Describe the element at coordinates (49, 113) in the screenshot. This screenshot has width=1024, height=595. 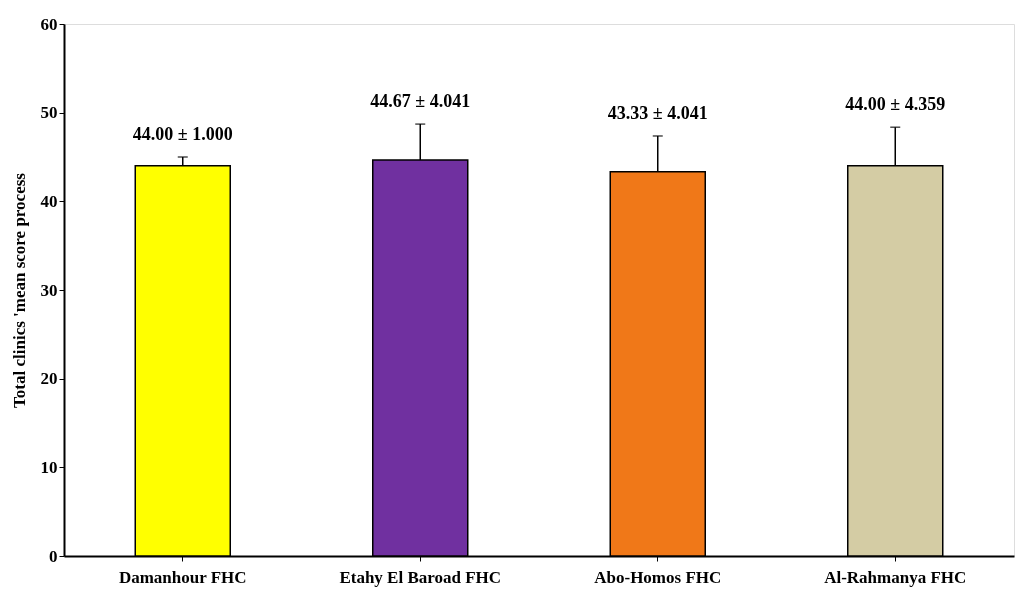
I see `y-tick-label: 50` at that location.